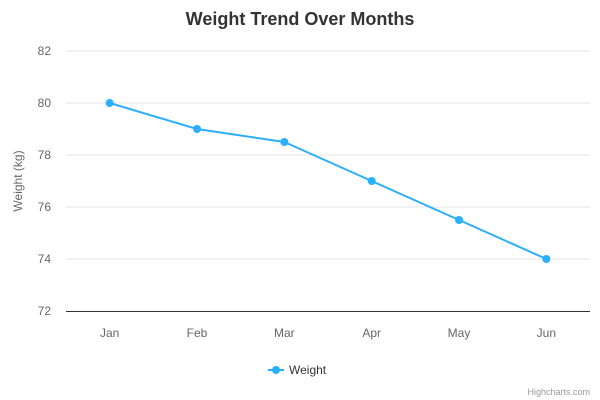 The height and width of the screenshot is (400, 600). I want to click on x-axis-tick-labels: Jan Feb Mar Apr May Jun, so click(328, 333).